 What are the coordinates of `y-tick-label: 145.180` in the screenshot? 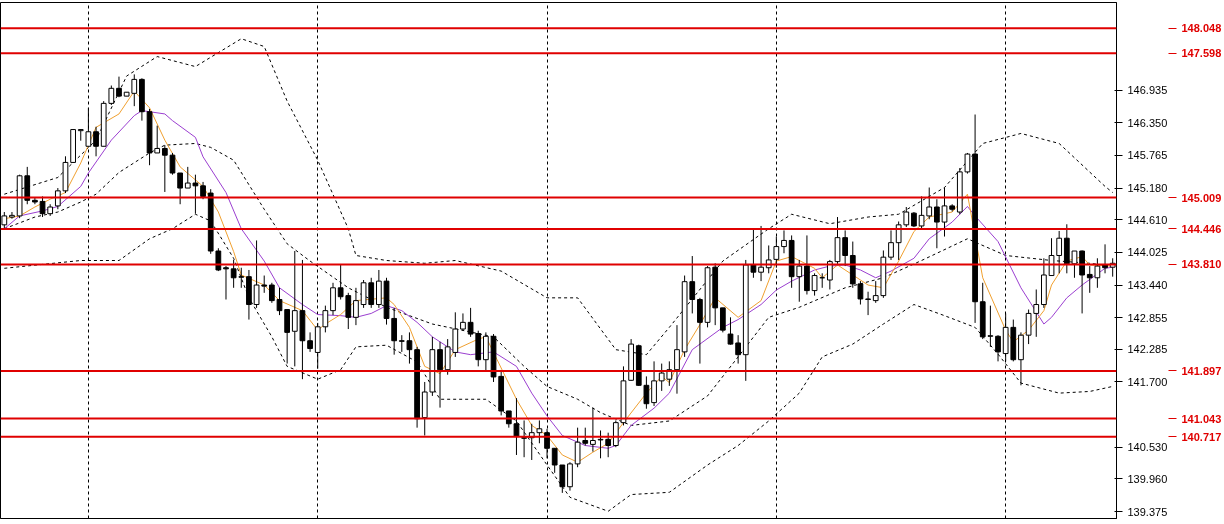 It's located at (1147, 188).